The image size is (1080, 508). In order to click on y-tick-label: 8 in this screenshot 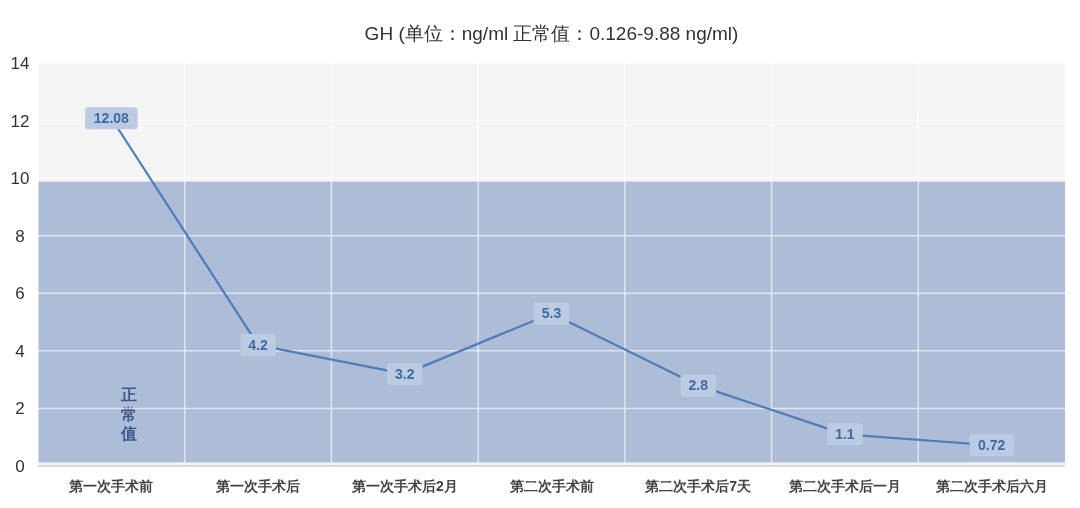, I will do `click(20, 236)`.